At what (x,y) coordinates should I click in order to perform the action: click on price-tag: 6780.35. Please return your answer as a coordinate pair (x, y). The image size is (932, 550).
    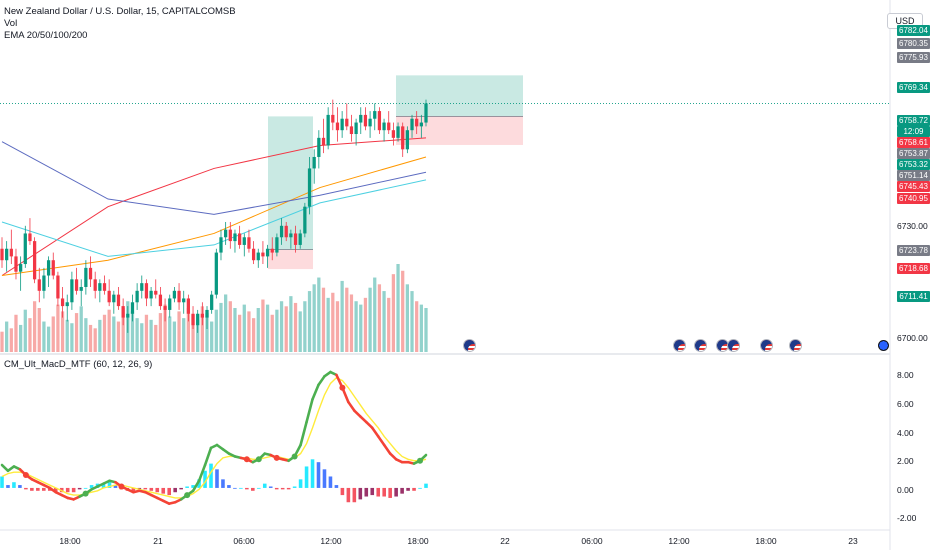
    Looking at the image, I should click on (913, 43).